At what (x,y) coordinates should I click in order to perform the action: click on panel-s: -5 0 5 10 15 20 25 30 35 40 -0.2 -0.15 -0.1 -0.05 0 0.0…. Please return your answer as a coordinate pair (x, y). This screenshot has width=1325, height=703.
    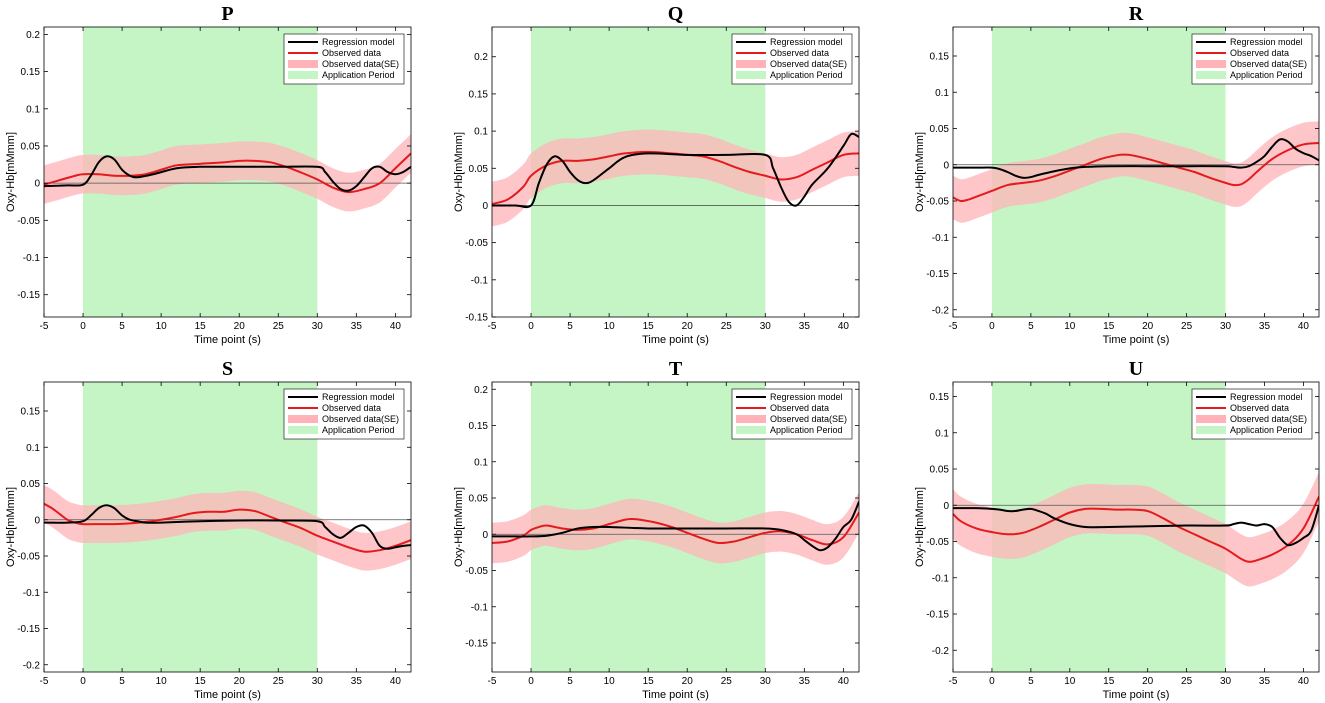
    Looking at the image, I should click on (208, 529).